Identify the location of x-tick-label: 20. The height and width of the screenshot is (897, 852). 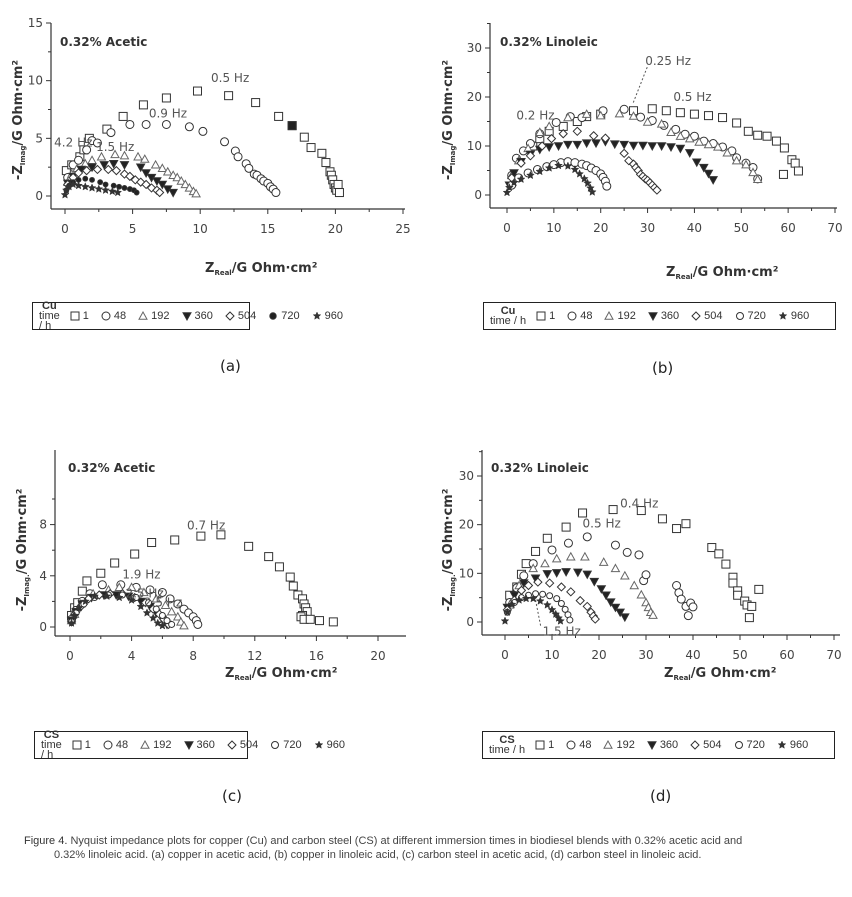
(600, 228).